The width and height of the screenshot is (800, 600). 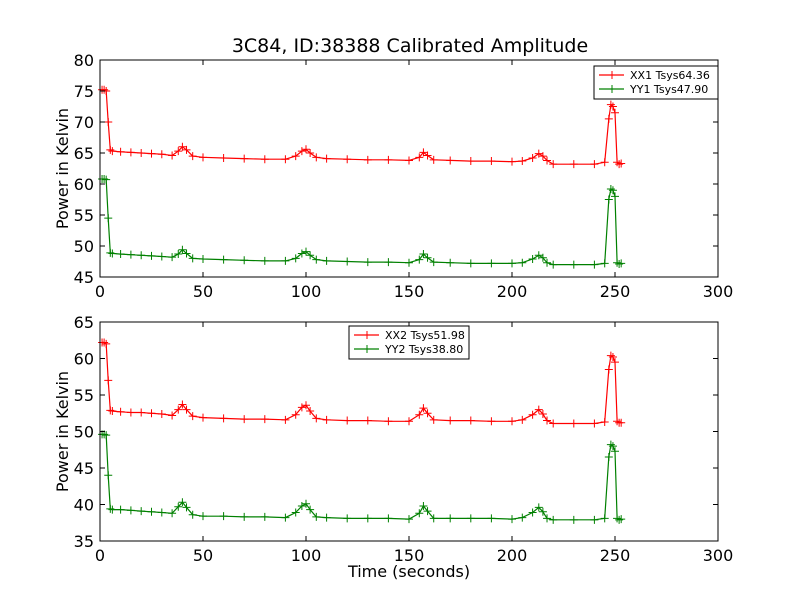 I want to click on y-tick-label: 70, so click(x=84, y=122).